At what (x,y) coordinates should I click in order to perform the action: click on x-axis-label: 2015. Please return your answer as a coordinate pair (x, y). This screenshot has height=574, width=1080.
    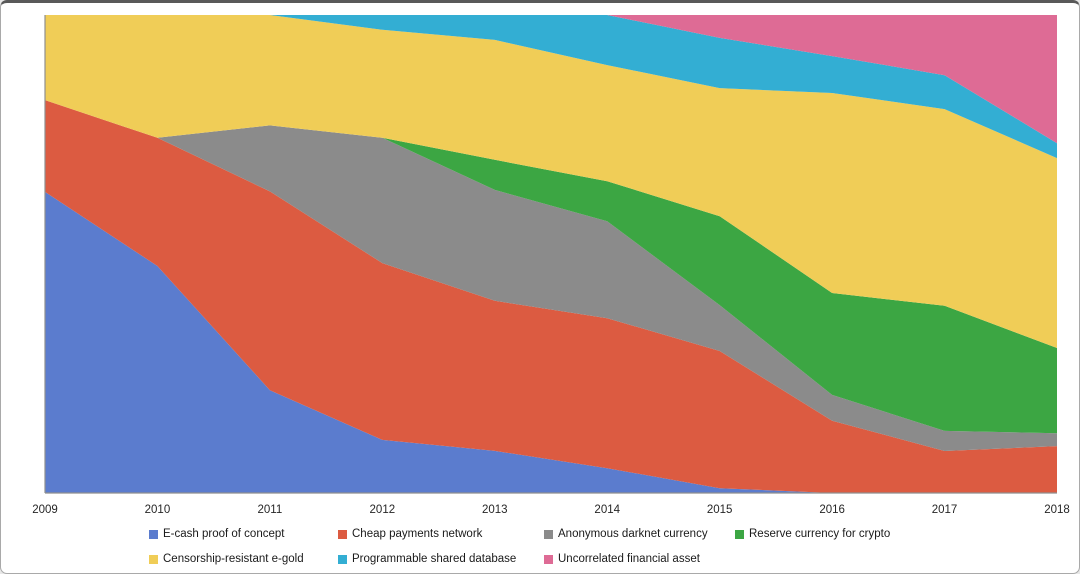
    Looking at the image, I should click on (720, 510).